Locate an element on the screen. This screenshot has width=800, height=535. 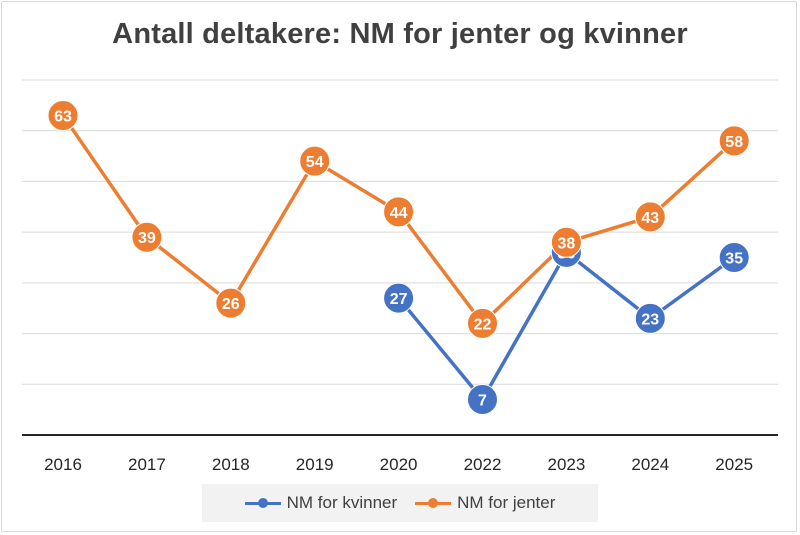
legend-item-kvinner: NM for kvinner is located at coordinates (321, 503).